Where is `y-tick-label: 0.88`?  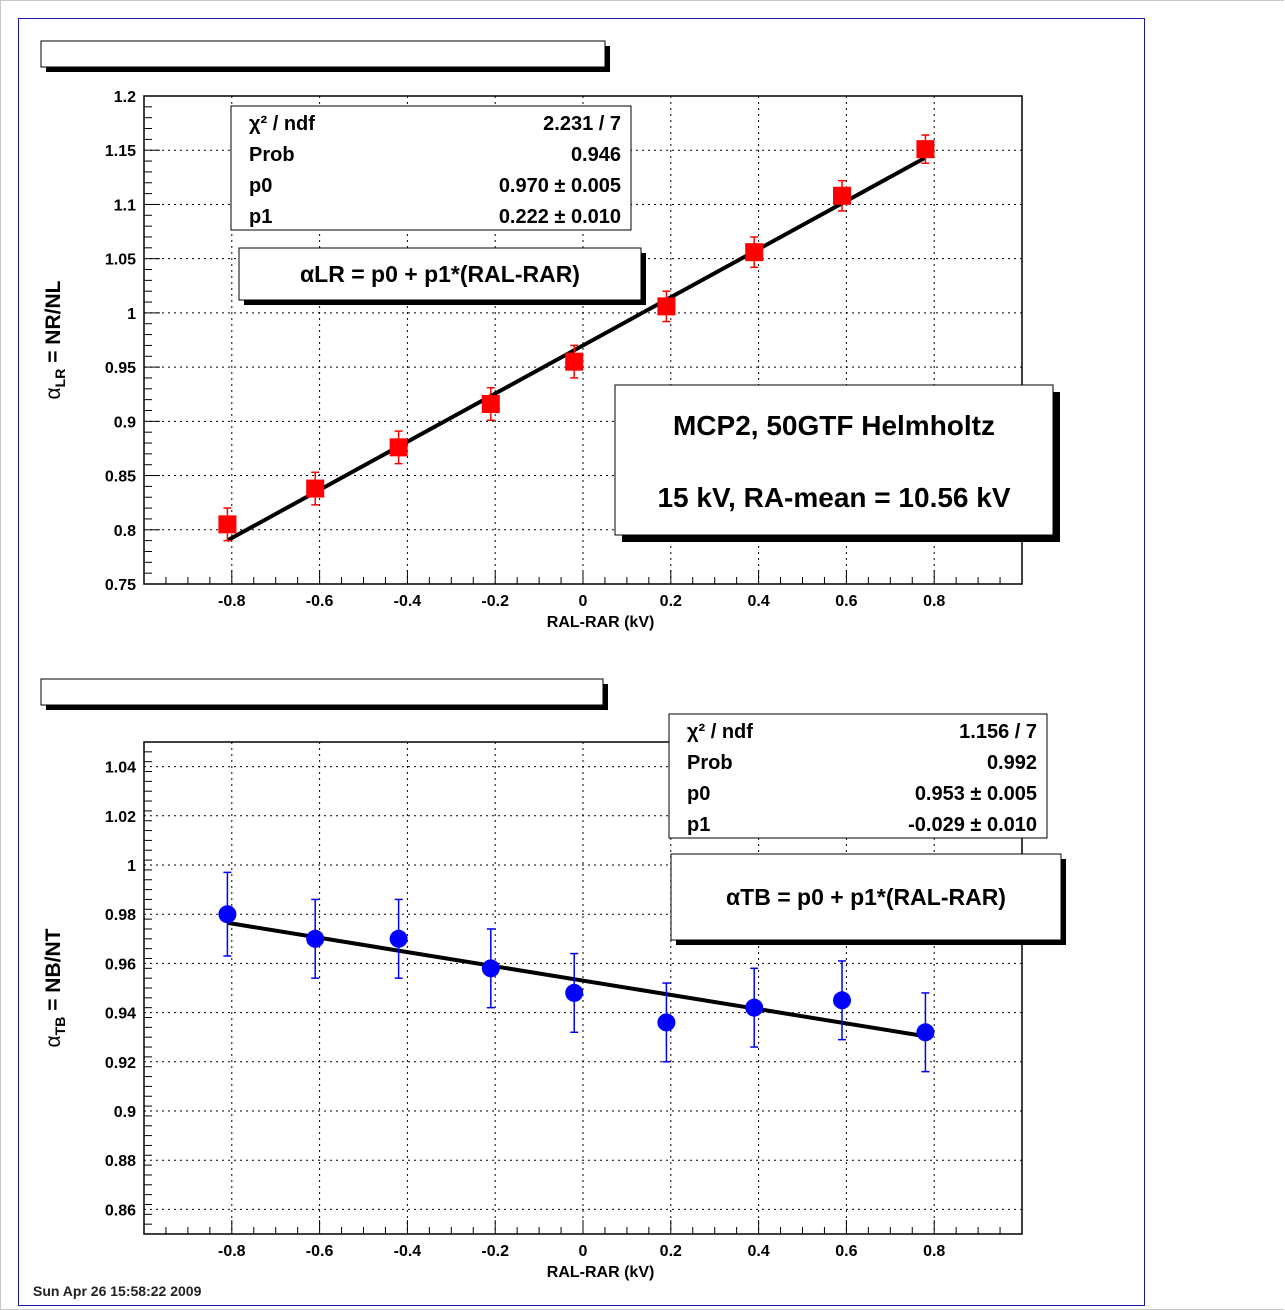 y-tick-label: 0.88 is located at coordinates (120, 1161).